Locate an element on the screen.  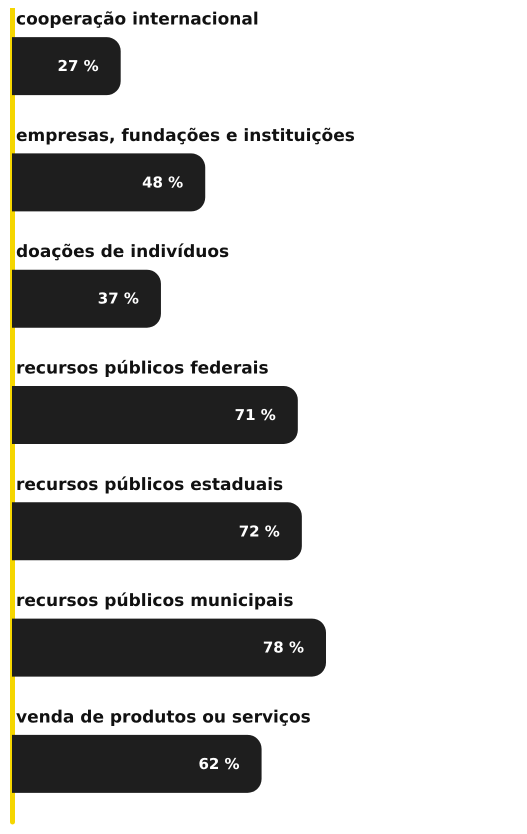
data-label: 71 % is located at coordinates (255, 415).